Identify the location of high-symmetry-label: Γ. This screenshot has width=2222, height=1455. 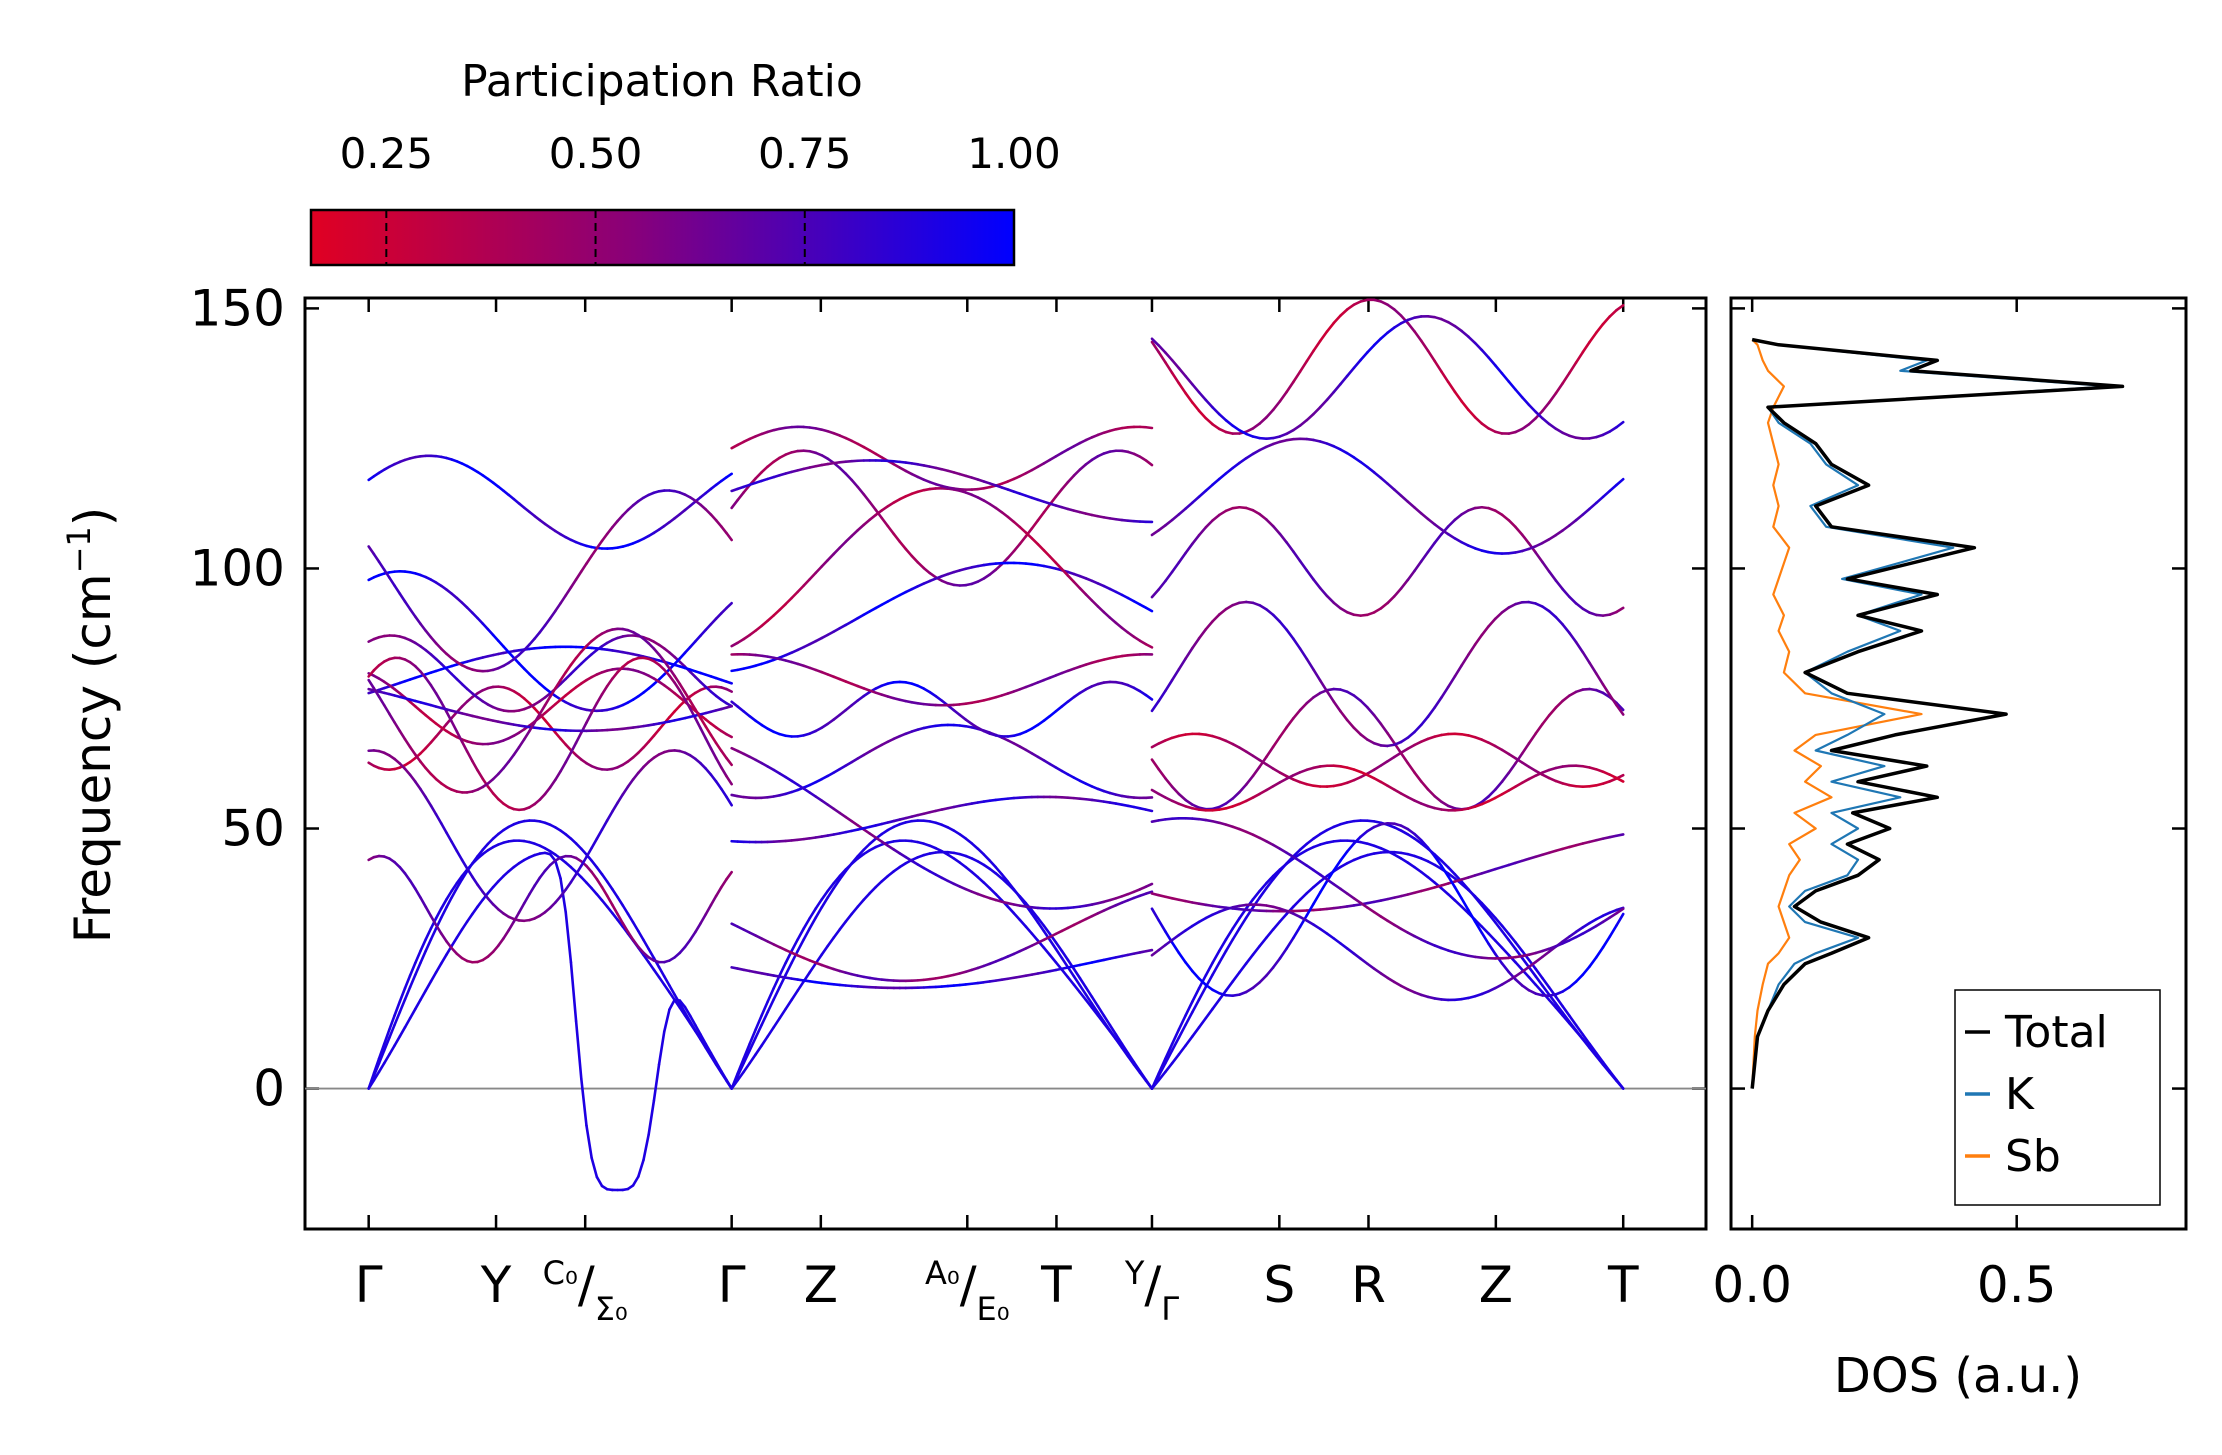
(369, 1285).